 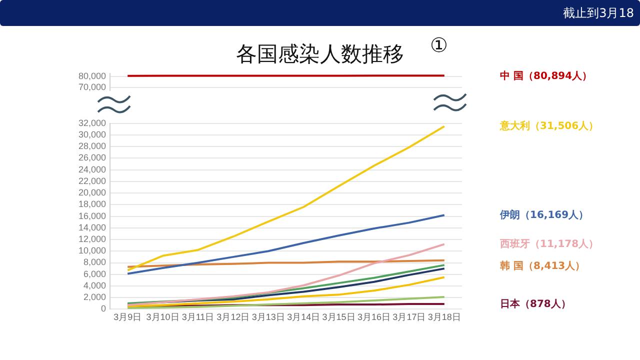 I want to click on y-tick-label: 12,000, so click(x=92, y=239).